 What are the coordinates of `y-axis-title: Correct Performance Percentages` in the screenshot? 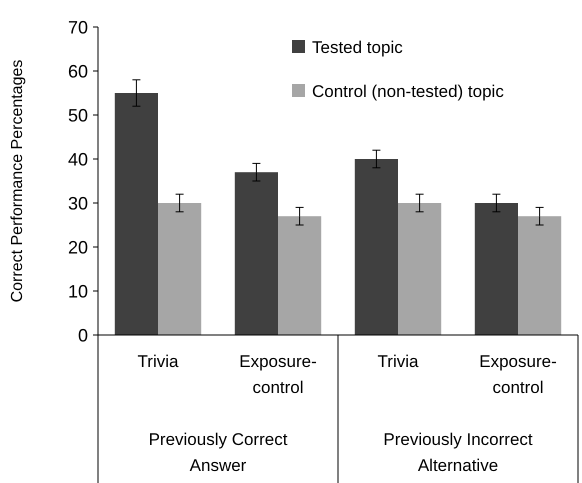 It's located at (17, 181).